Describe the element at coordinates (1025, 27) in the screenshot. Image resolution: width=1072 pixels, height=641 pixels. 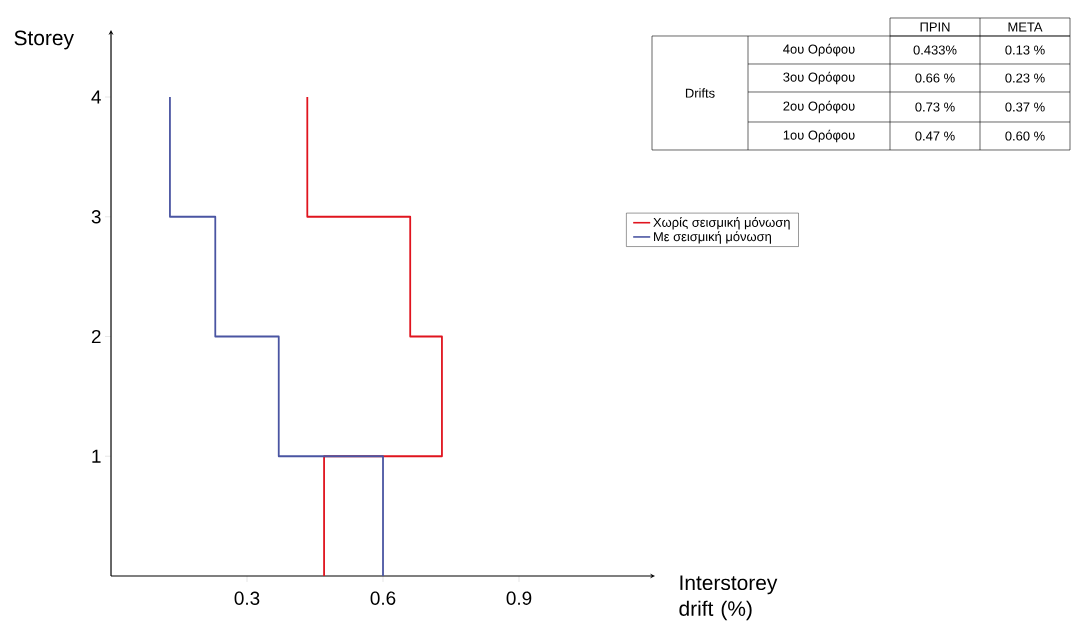
I see `text: ΜΕΤΑ` at that location.